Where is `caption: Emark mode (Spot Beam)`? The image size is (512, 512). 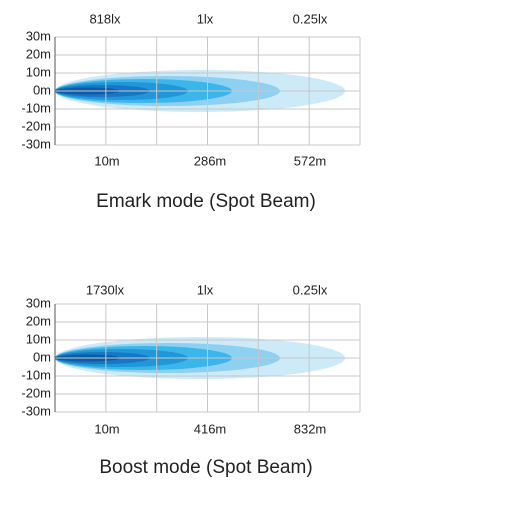 caption: Emark mode (Spot Beam) is located at coordinates (206, 201).